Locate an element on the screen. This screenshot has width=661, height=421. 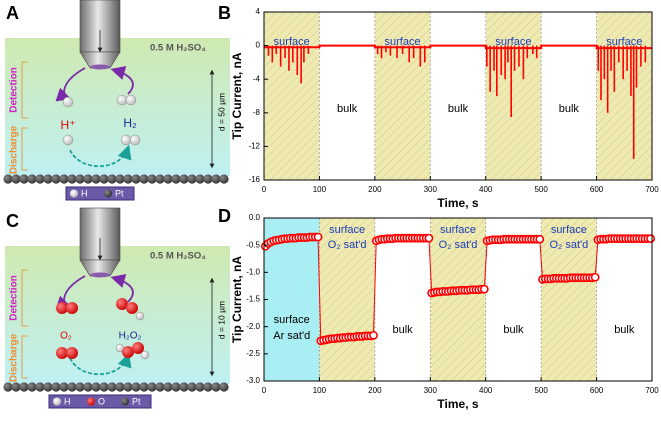
y-tick-label: -2.5 is located at coordinates (253, 353).